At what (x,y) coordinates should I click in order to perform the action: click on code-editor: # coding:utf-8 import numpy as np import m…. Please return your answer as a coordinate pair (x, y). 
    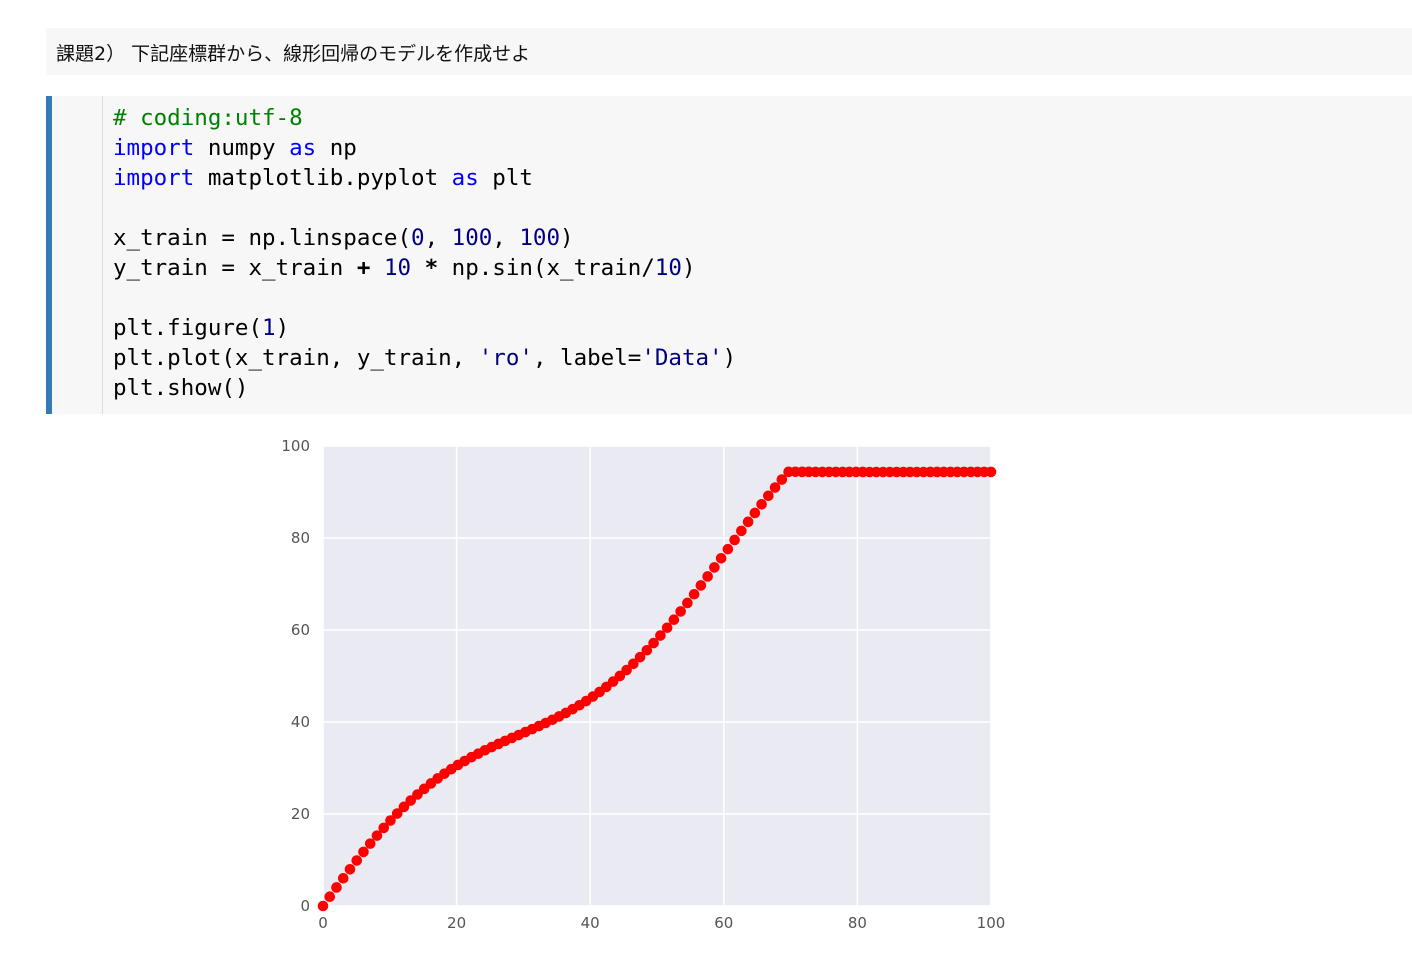
    Looking at the image, I should click on (424, 253).